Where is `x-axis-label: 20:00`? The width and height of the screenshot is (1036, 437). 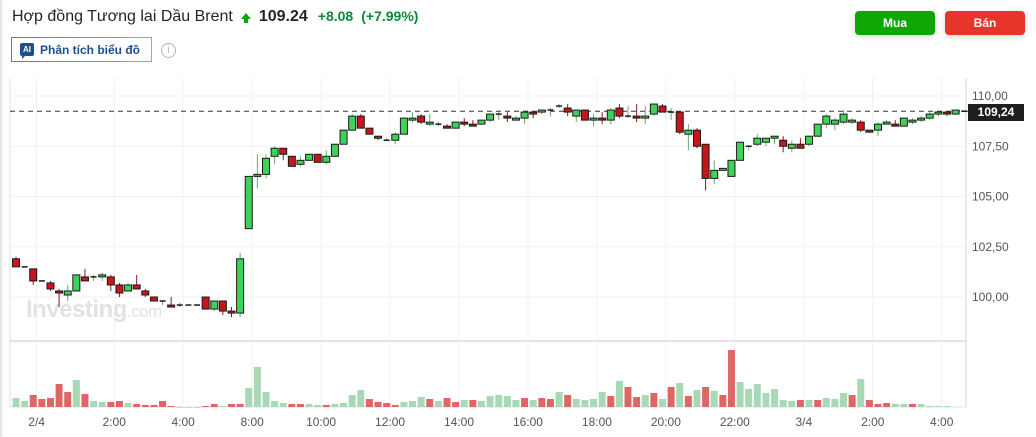 x-axis-label: 20:00 is located at coordinates (666, 422).